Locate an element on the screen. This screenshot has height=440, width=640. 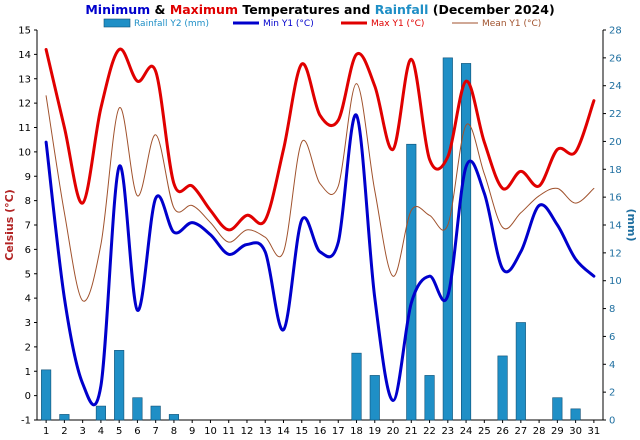
legend-rainfall-swatch is located at coordinates (117, 23).